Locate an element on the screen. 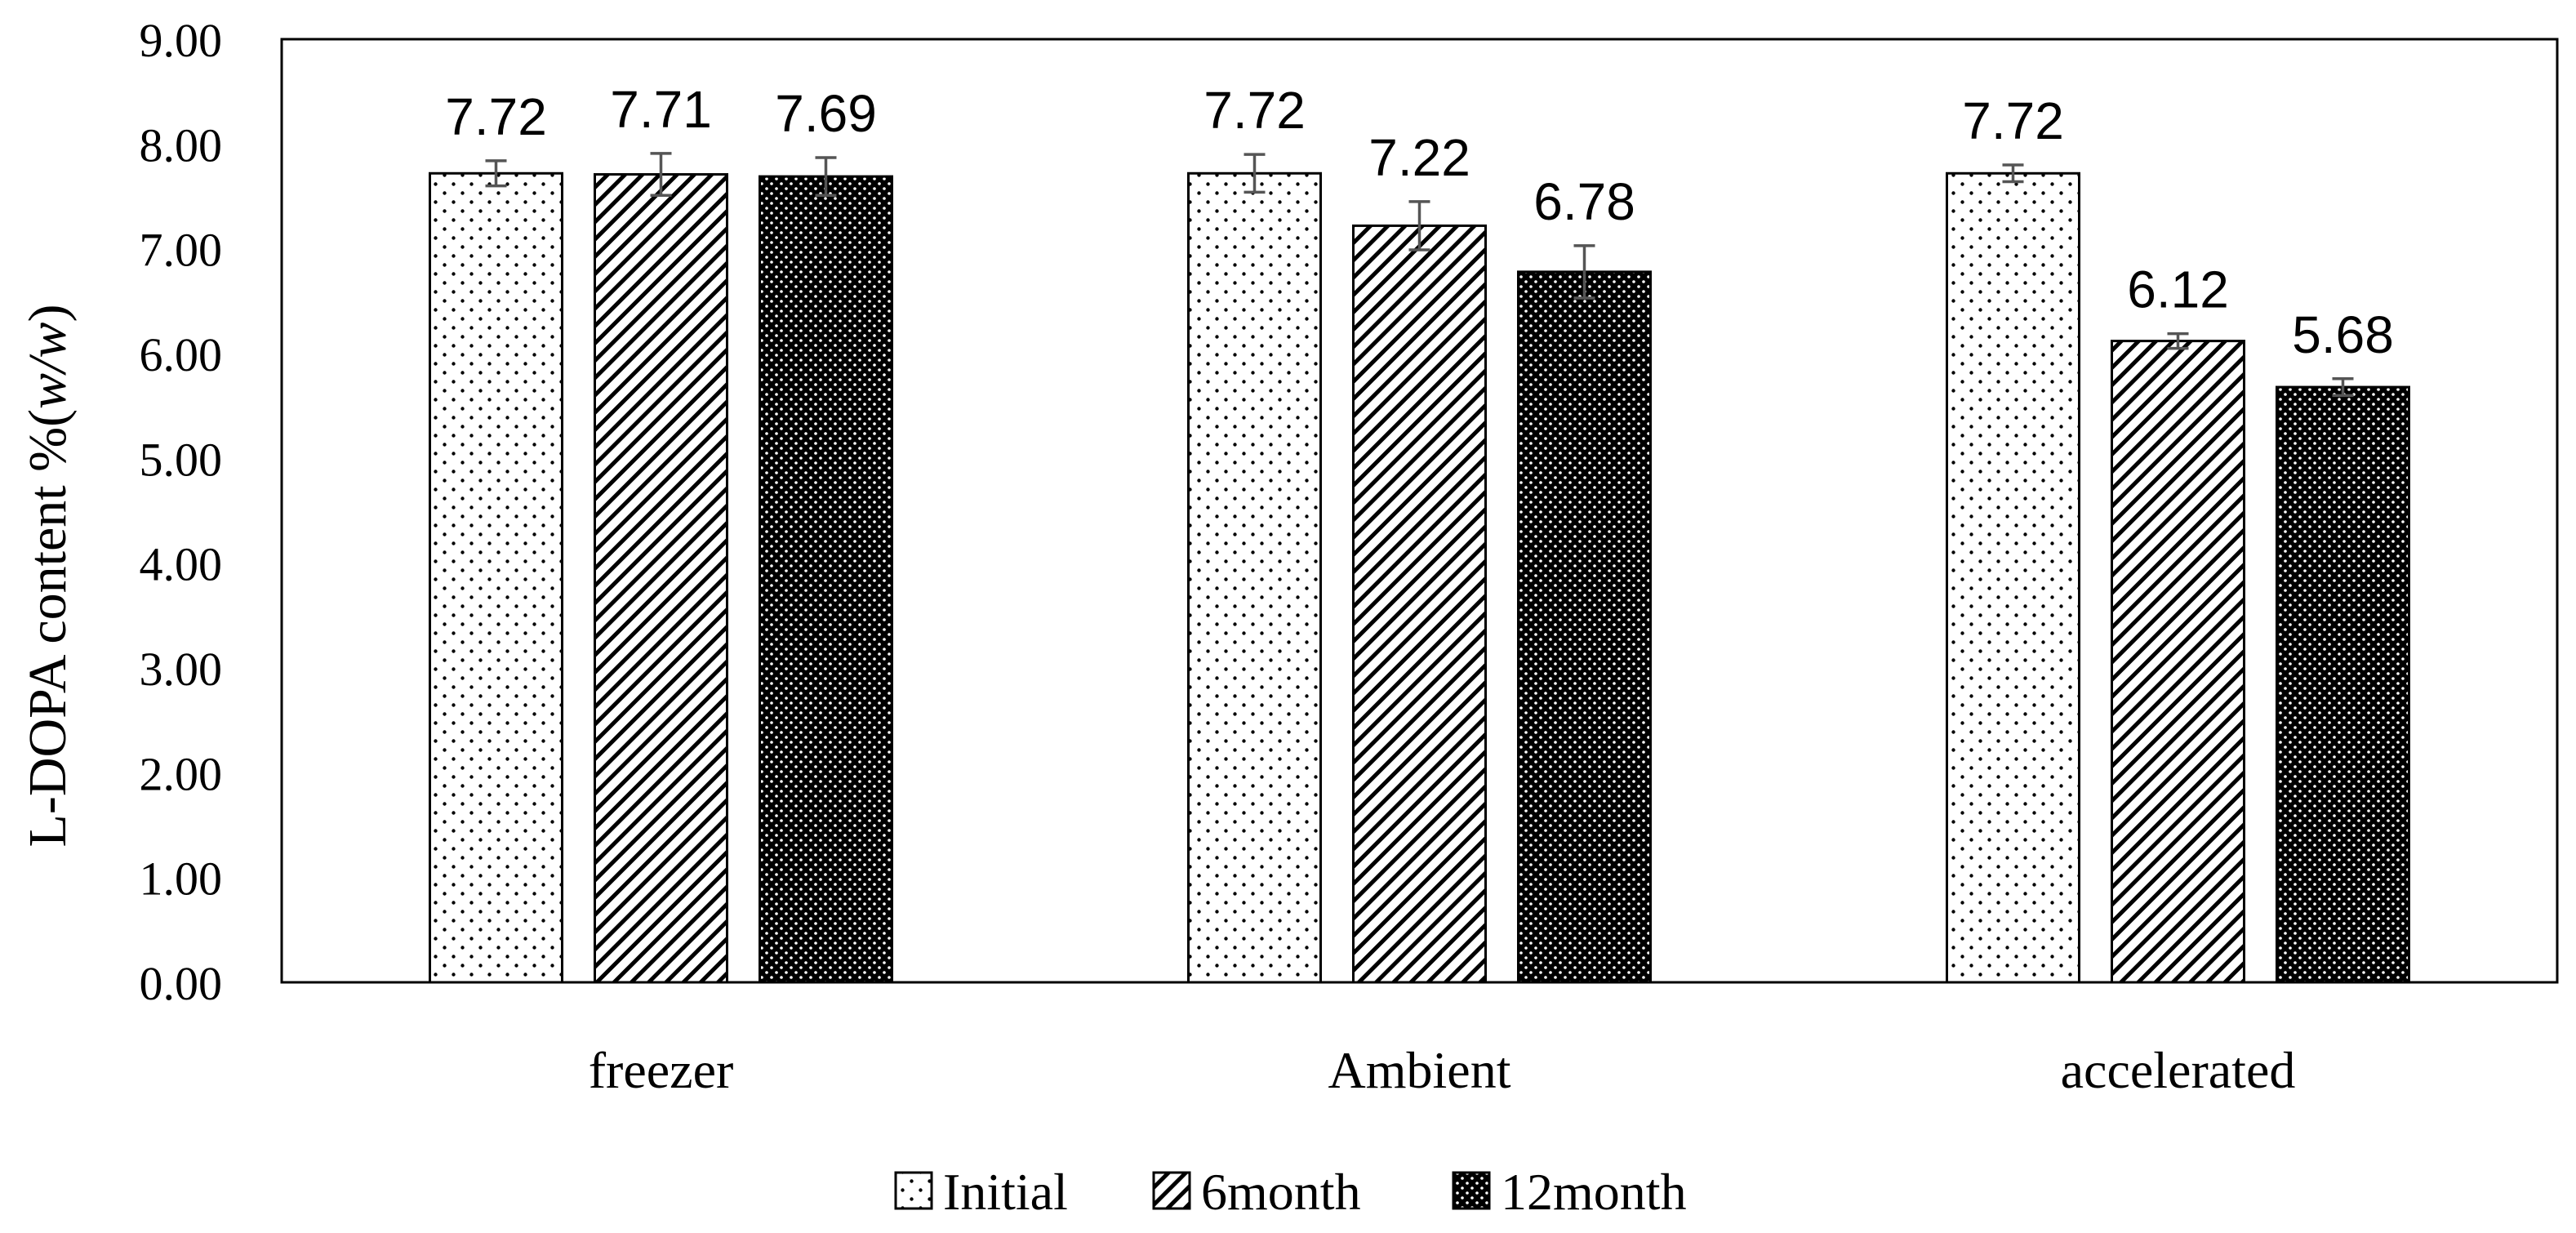 This screenshot has height=1233, width=2576. bar-6month-accelerated is located at coordinates (2178, 662).